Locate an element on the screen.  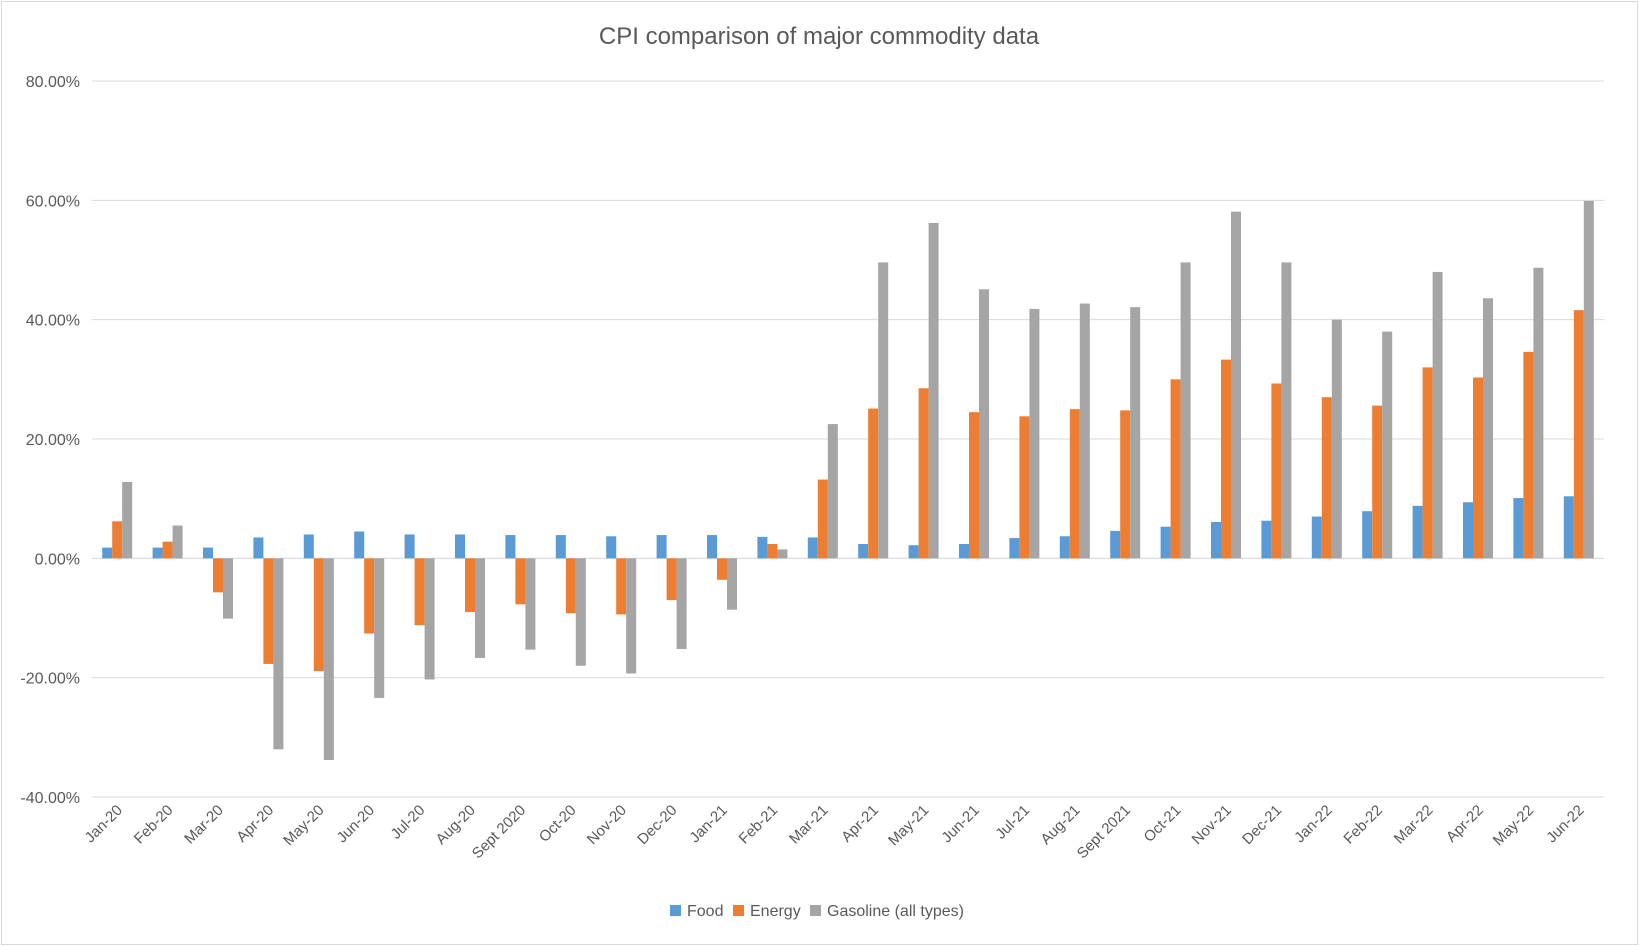
x-tick-label: Dec-21 is located at coordinates (1262, 825).